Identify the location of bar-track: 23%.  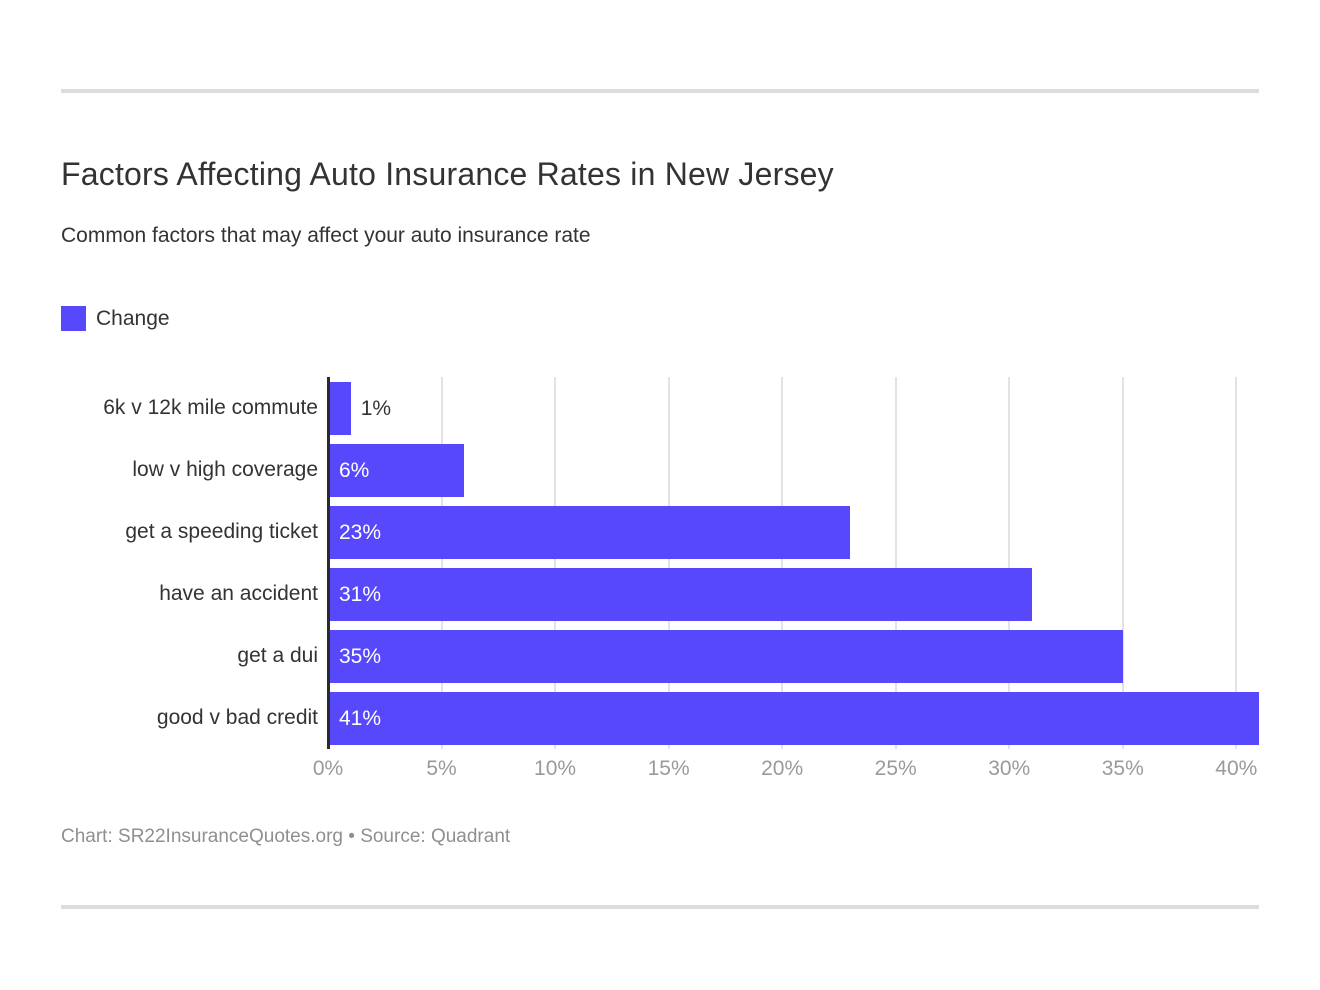
(793, 532).